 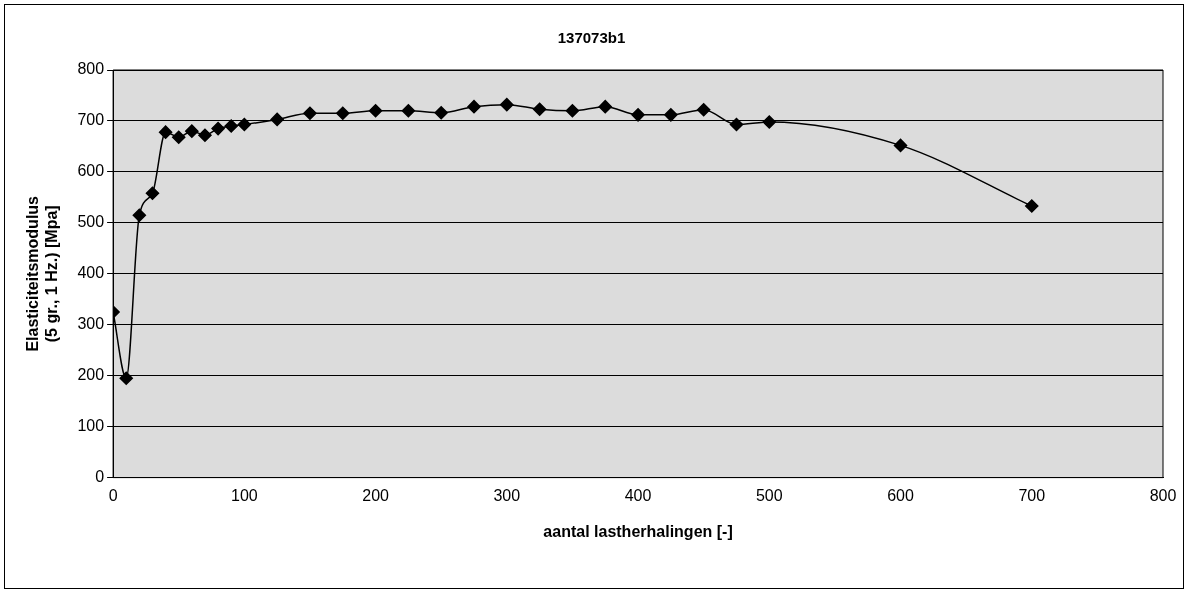 I want to click on y-tick-label: 500, so click(x=91, y=222).